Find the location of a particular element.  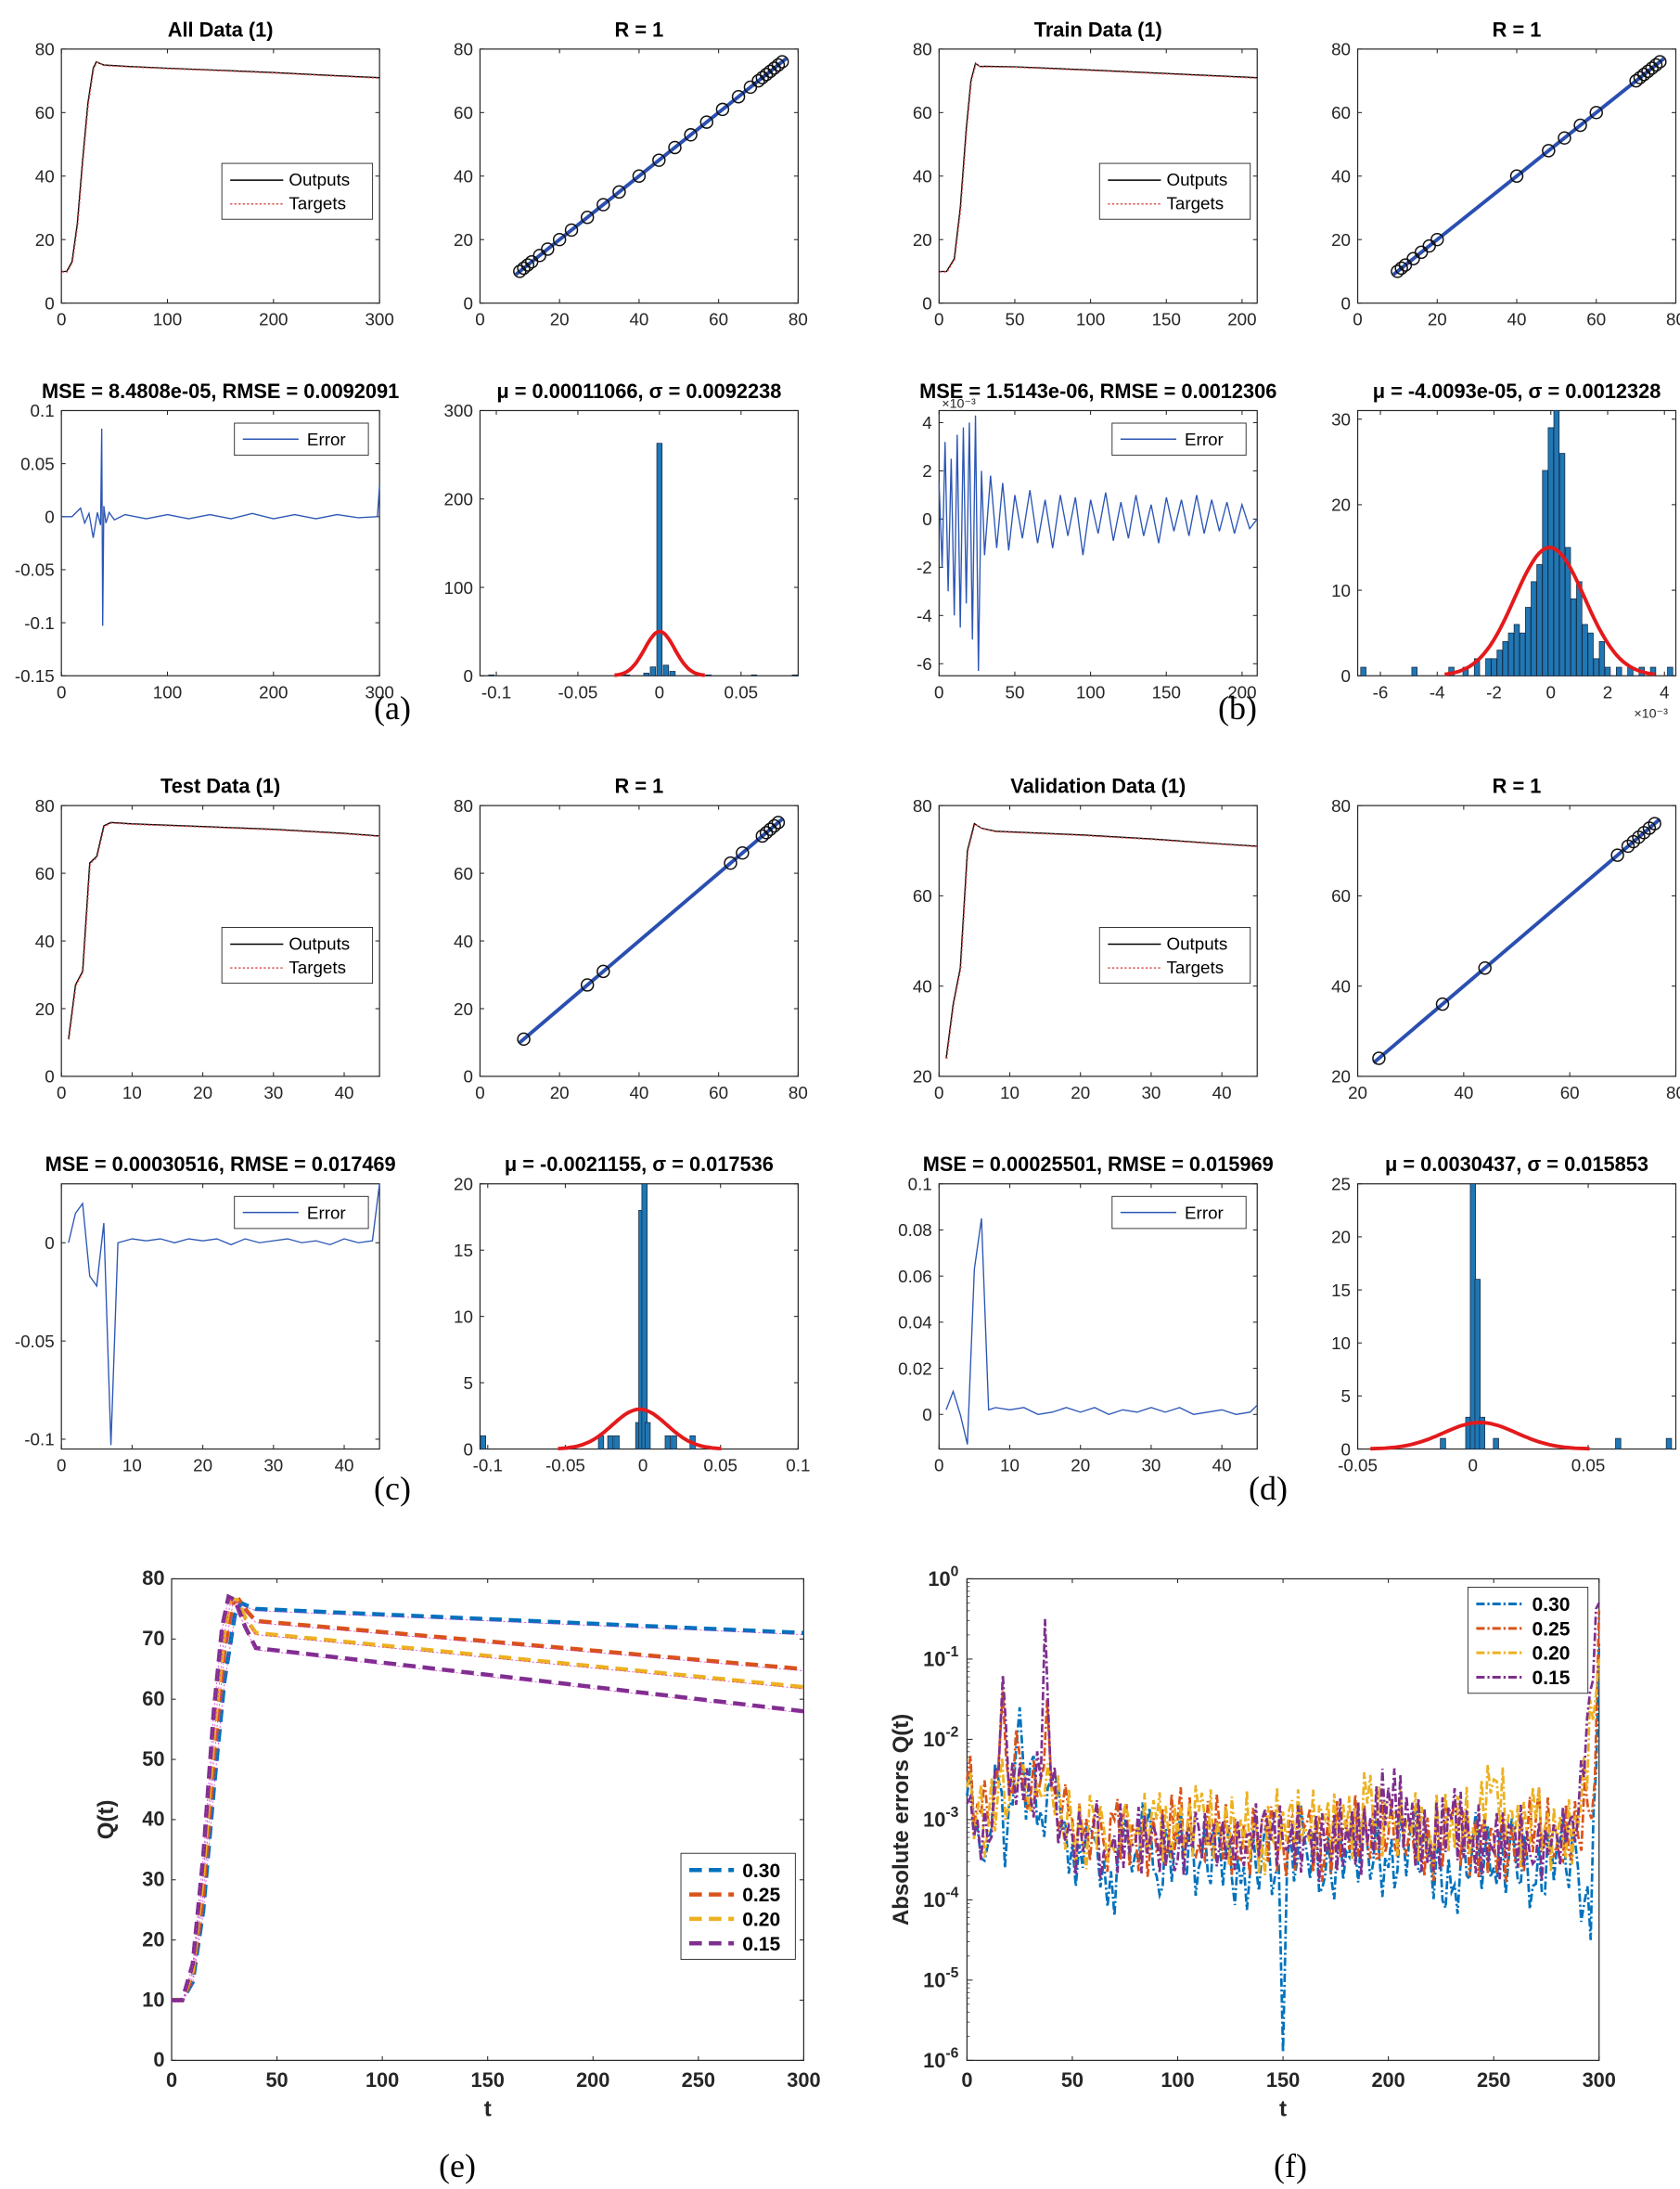

b-err-ytick-label: 2 is located at coordinates (926, 471).